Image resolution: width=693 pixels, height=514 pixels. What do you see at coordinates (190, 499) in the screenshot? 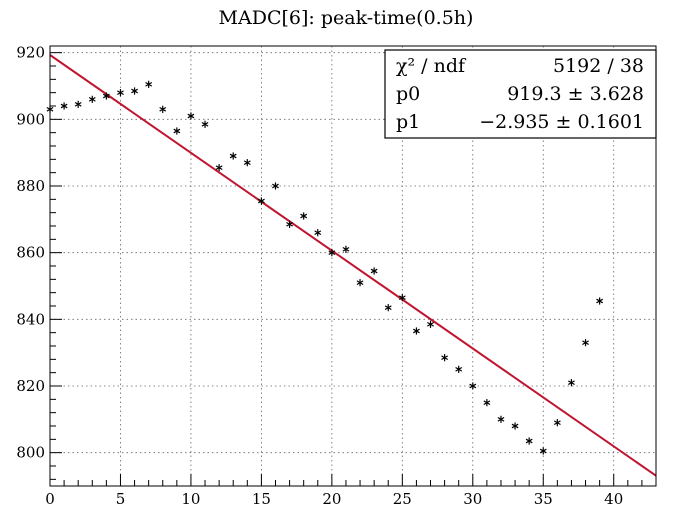
I see `x-tick-label: 10` at bounding box center [190, 499].